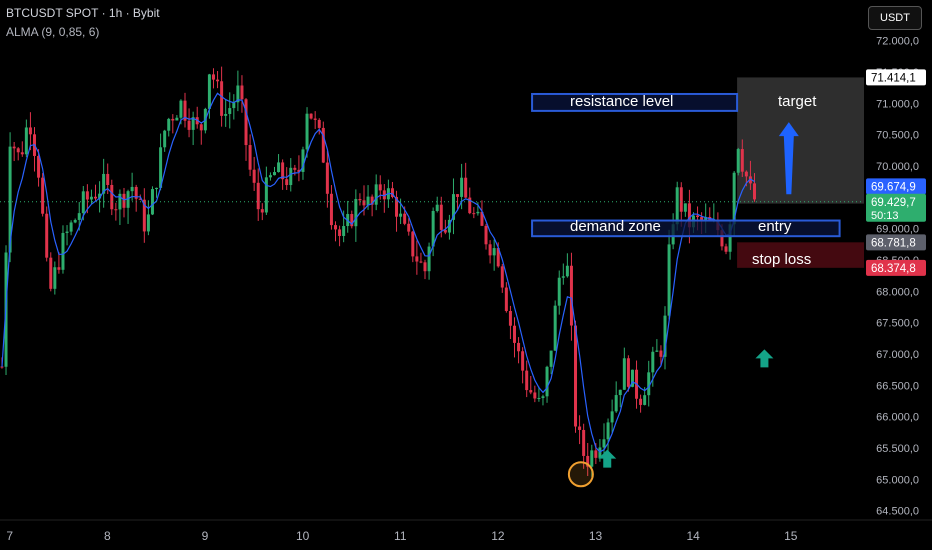  What do you see at coordinates (686, 228) in the screenshot?
I see `demand-zone` at bounding box center [686, 228].